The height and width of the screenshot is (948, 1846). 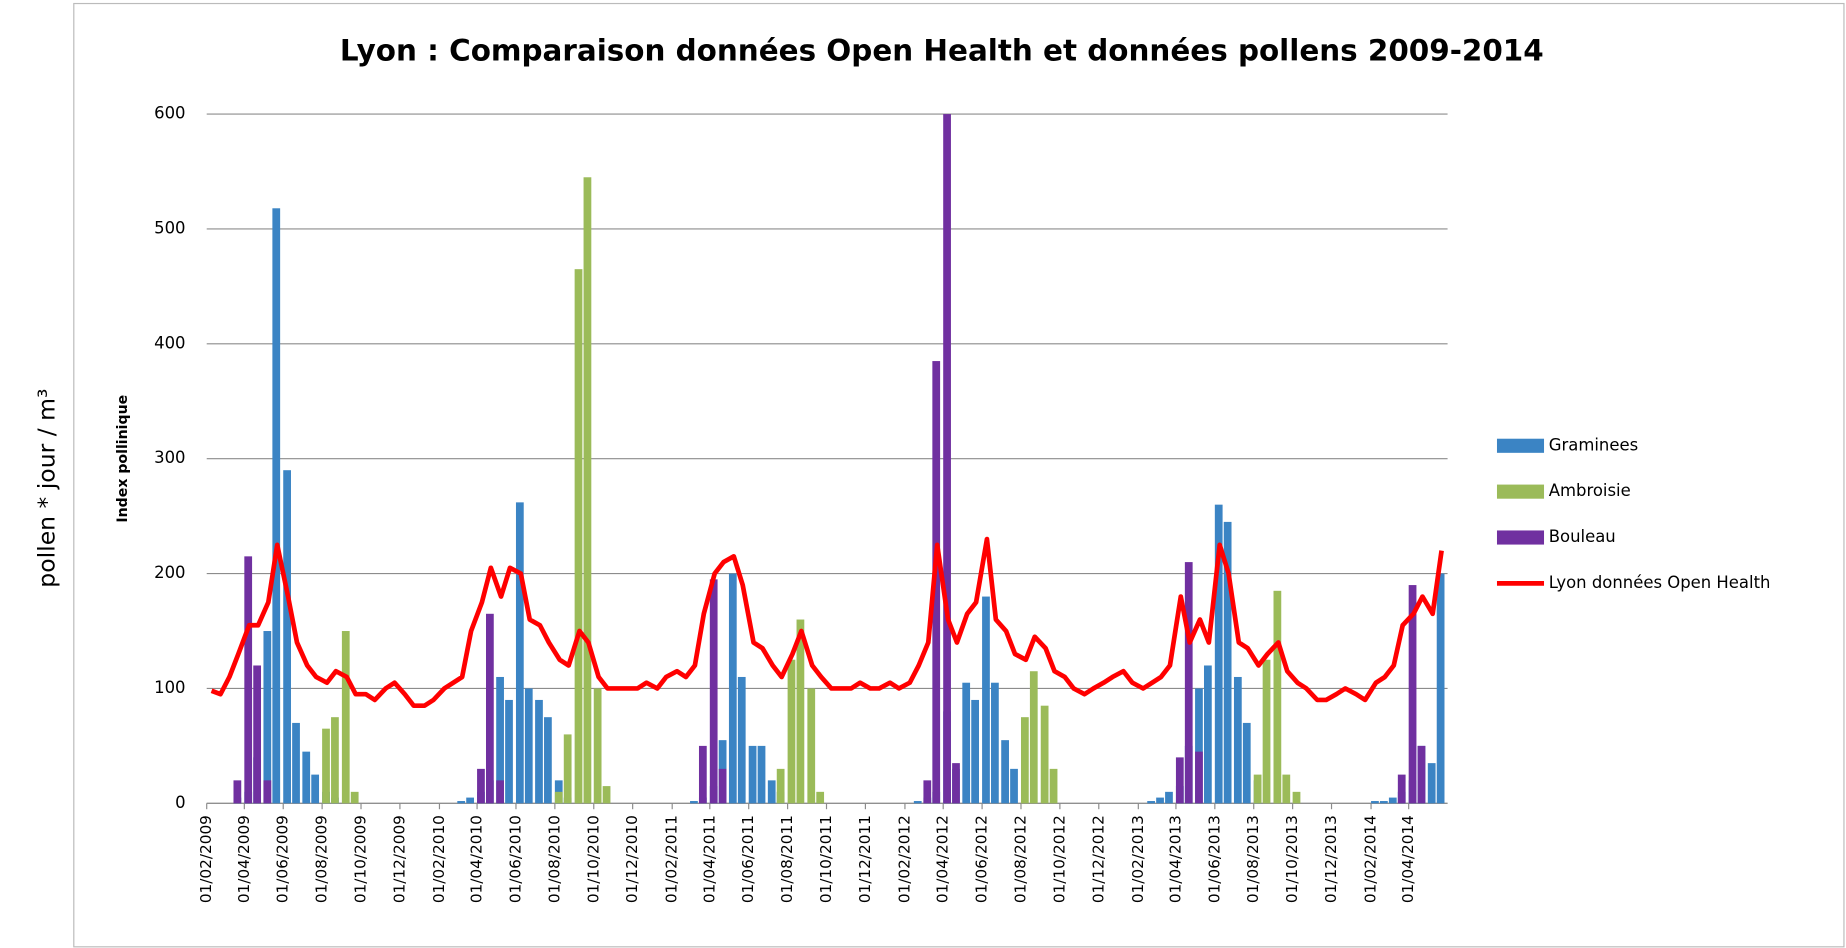 I want to click on x-tick-label: 01/10/2009, so click(x=361, y=859).